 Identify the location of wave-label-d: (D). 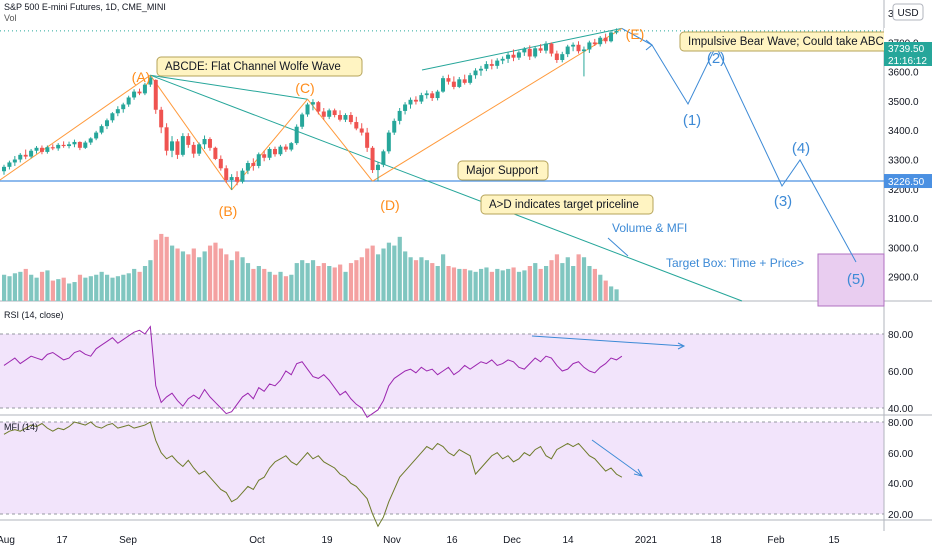
(389, 205).